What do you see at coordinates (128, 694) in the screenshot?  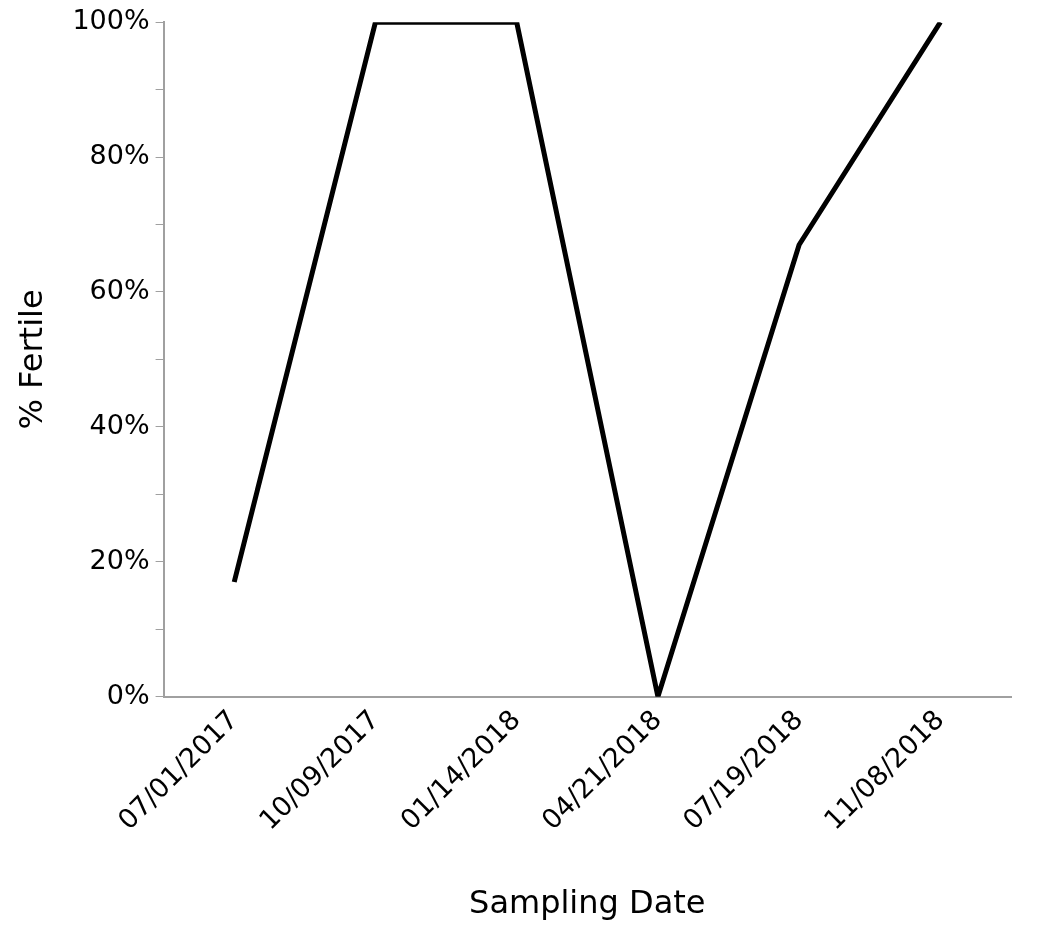 I see `y-tick-label: 0%` at bounding box center [128, 694].